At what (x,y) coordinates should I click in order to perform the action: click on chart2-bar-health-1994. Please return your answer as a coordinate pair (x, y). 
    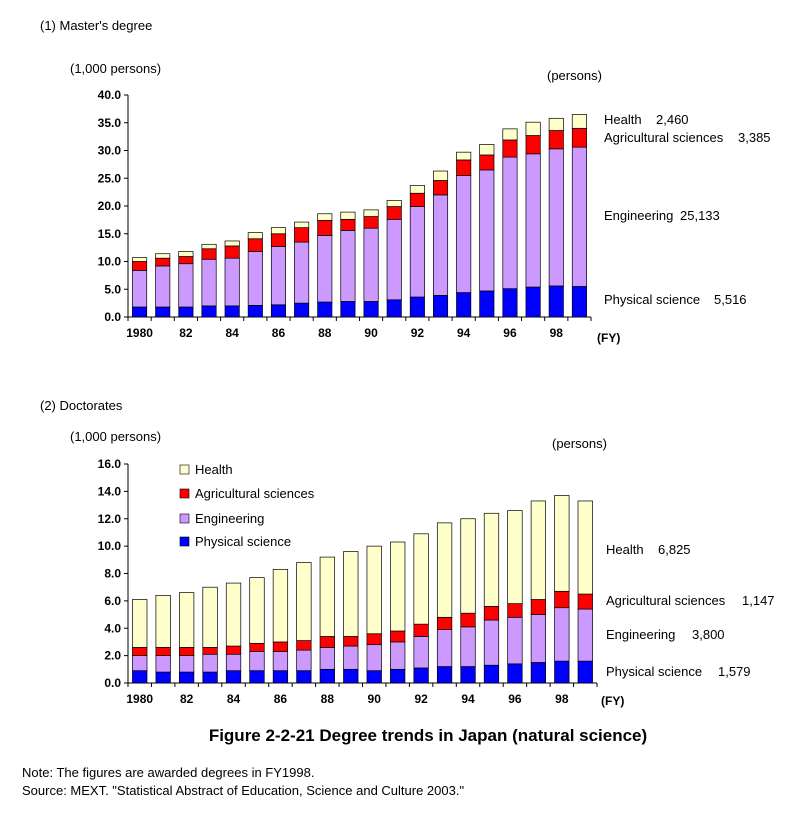
    Looking at the image, I should click on (468, 566).